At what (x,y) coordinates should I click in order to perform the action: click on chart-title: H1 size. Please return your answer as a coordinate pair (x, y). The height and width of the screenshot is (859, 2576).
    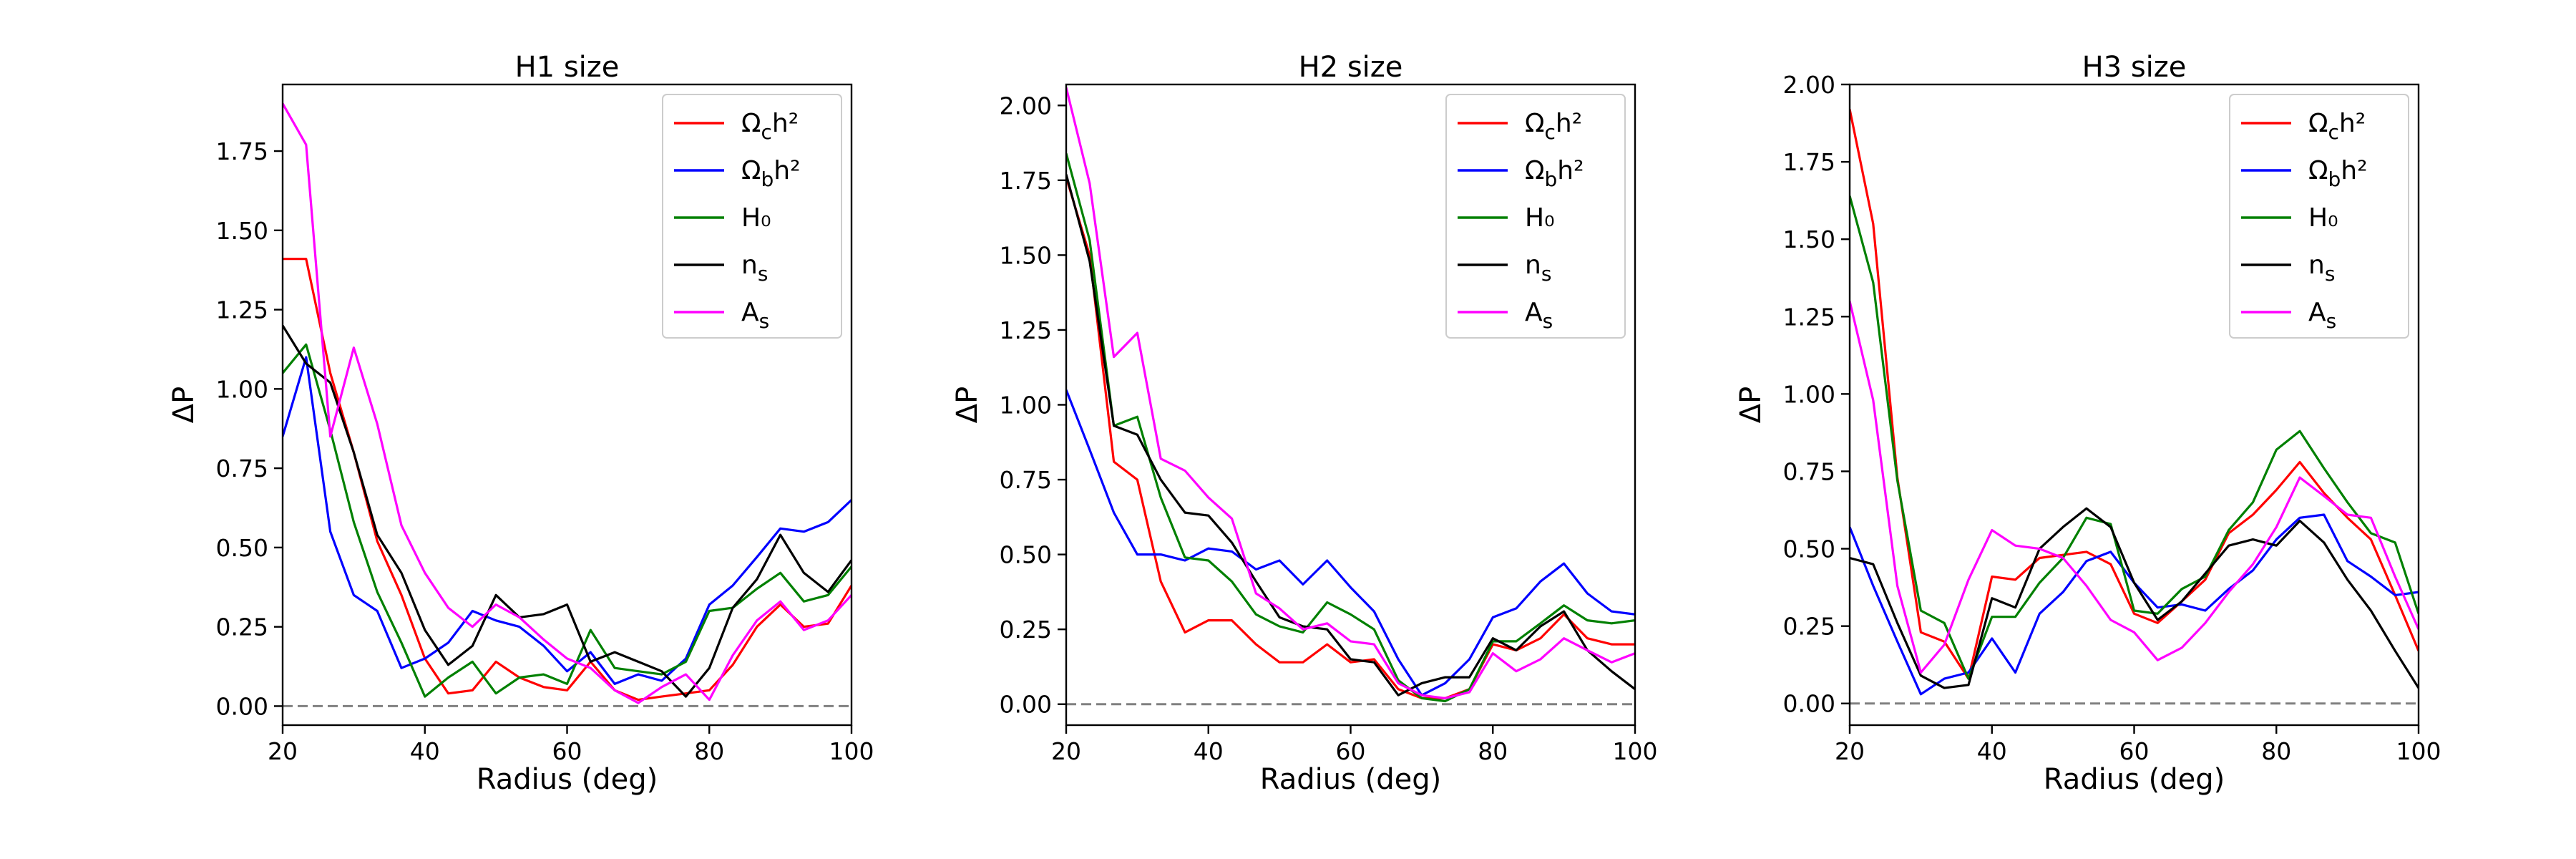
    Looking at the image, I should click on (567, 67).